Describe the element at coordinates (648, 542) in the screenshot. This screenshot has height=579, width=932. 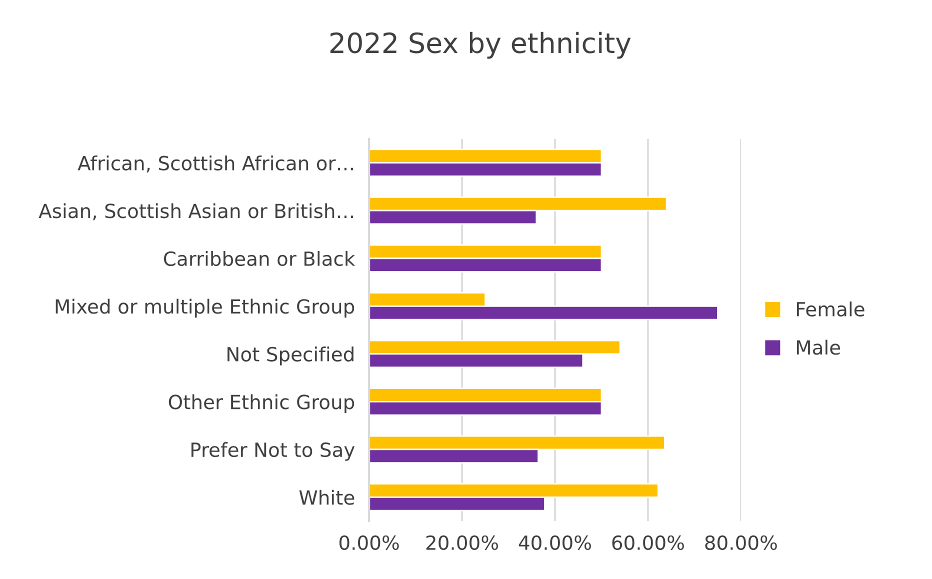
I see `x-tick-label: 60.00%` at that location.